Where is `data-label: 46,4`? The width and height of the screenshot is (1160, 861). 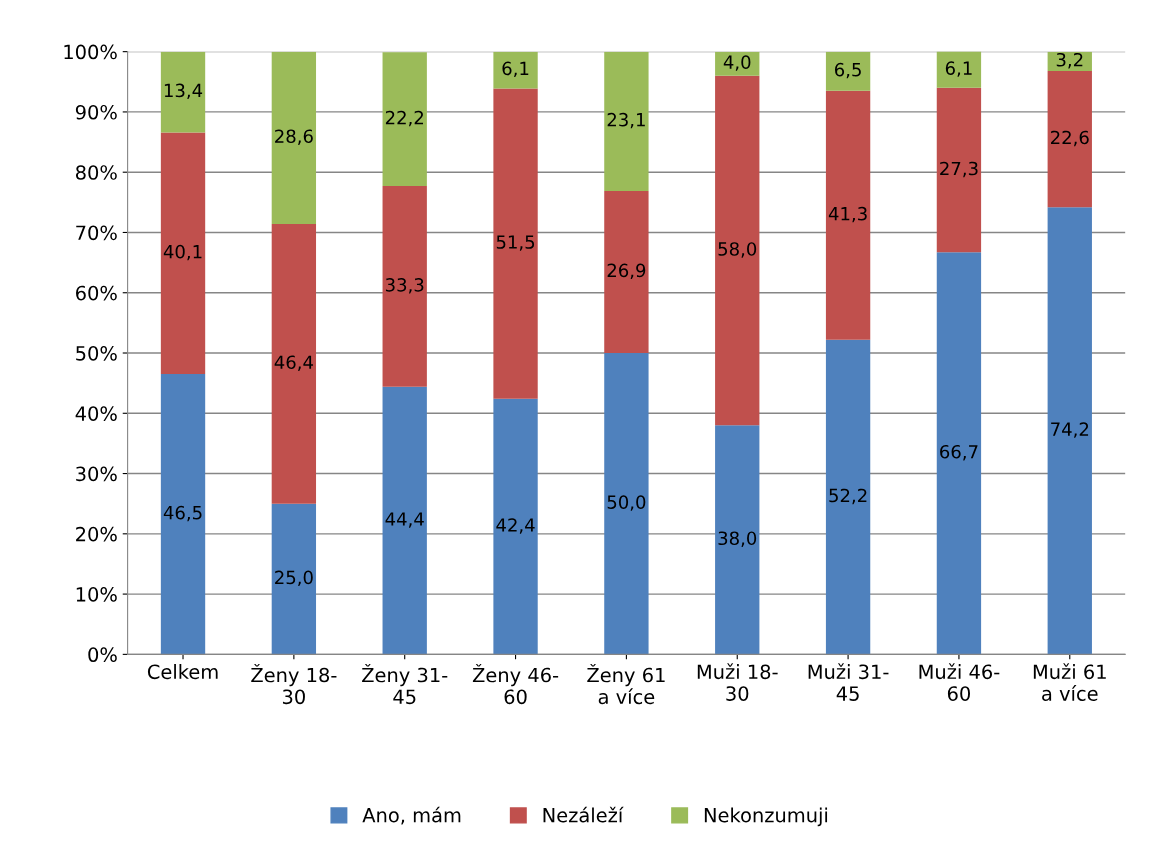
data-label: 46,4 is located at coordinates (293, 363).